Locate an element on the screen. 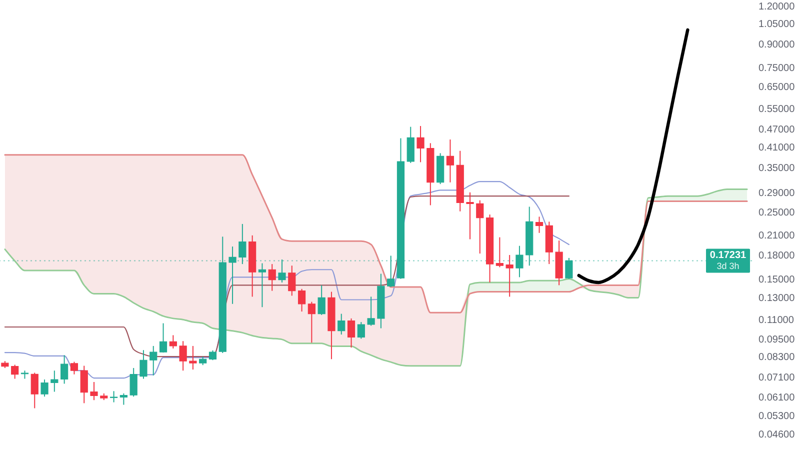 The height and width of the screenshot is (450, 800). y-tick-label: 0.75000 is located at coordinates (777, 68).